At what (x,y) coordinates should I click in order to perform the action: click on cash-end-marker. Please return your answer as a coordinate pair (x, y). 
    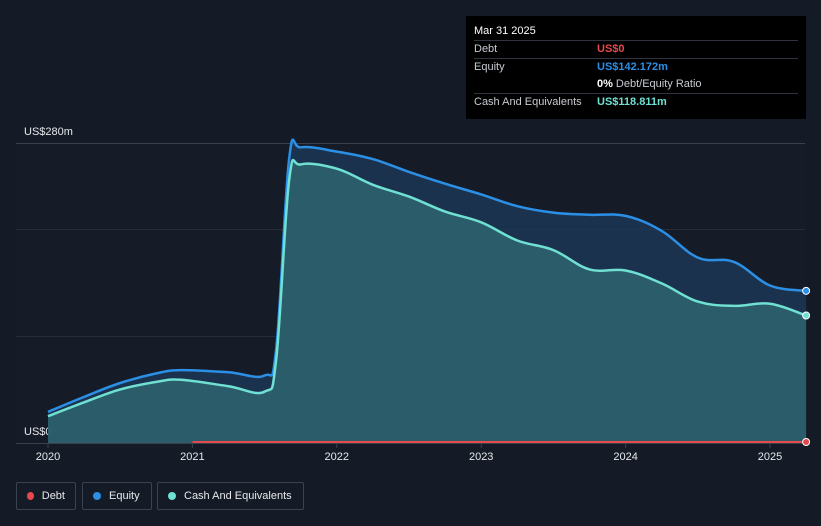
    Looking at the image, I should click on (806, 315).